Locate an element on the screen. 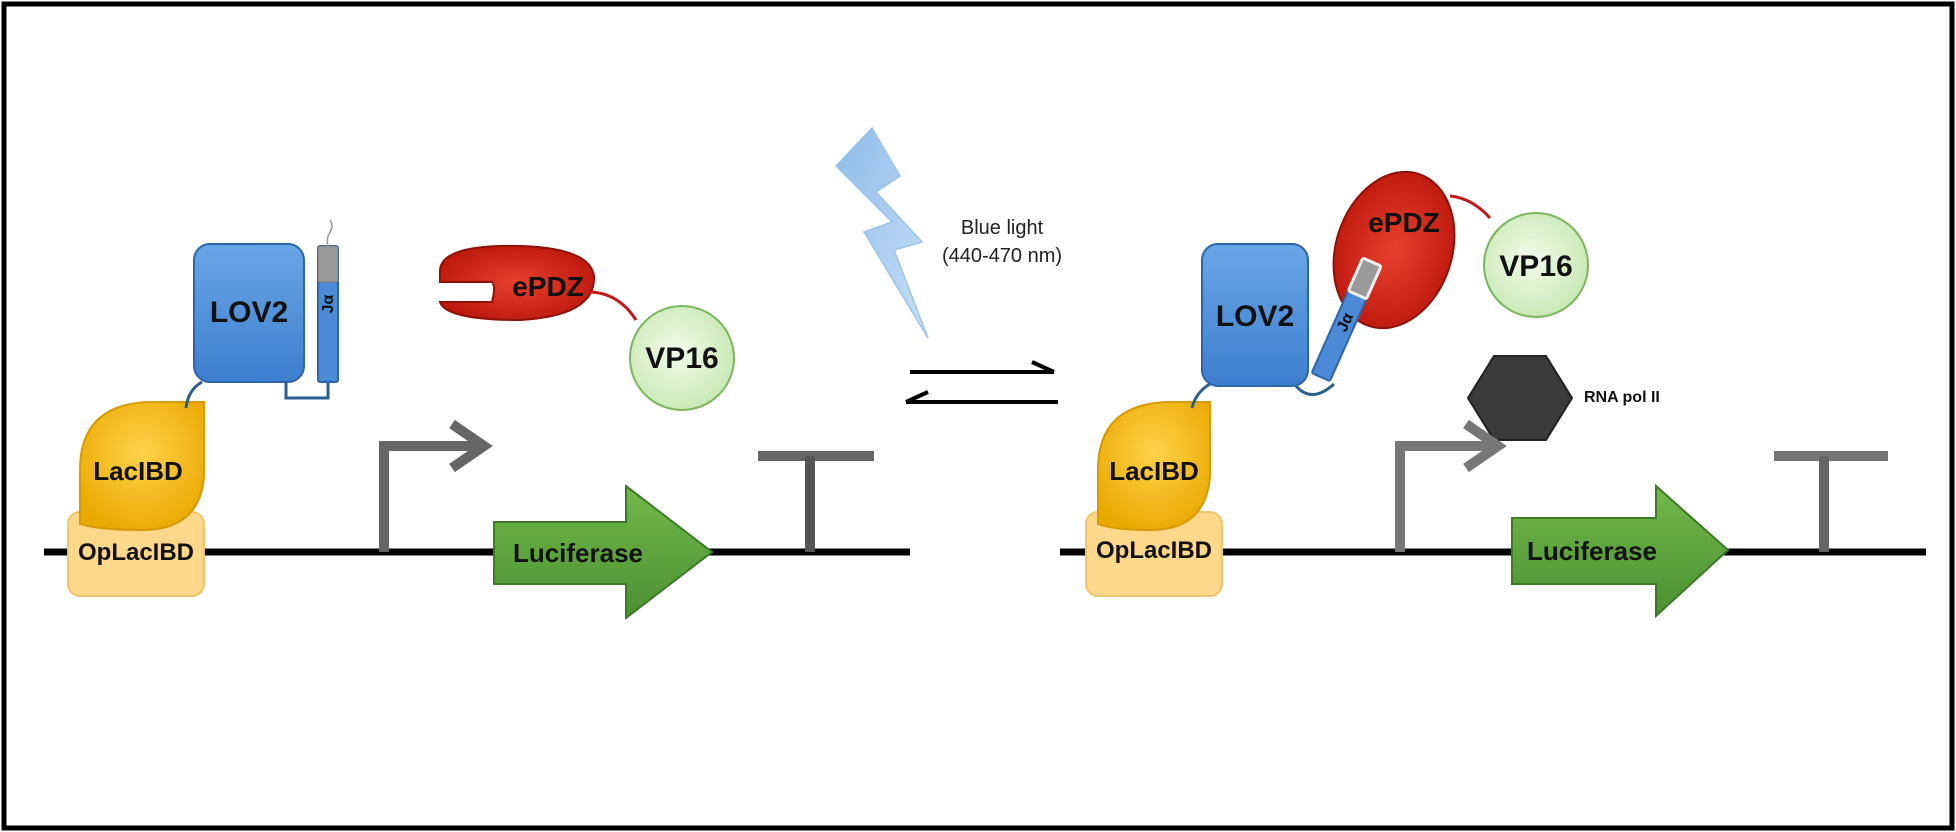 This screenshot has height=832, width=1956. linker-lac-lov-right is located at coordinates (1200, 395).